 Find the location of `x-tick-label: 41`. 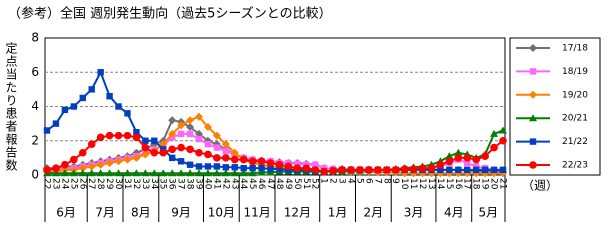

x-tick-label: 41 is located at coordinates (216, 183).